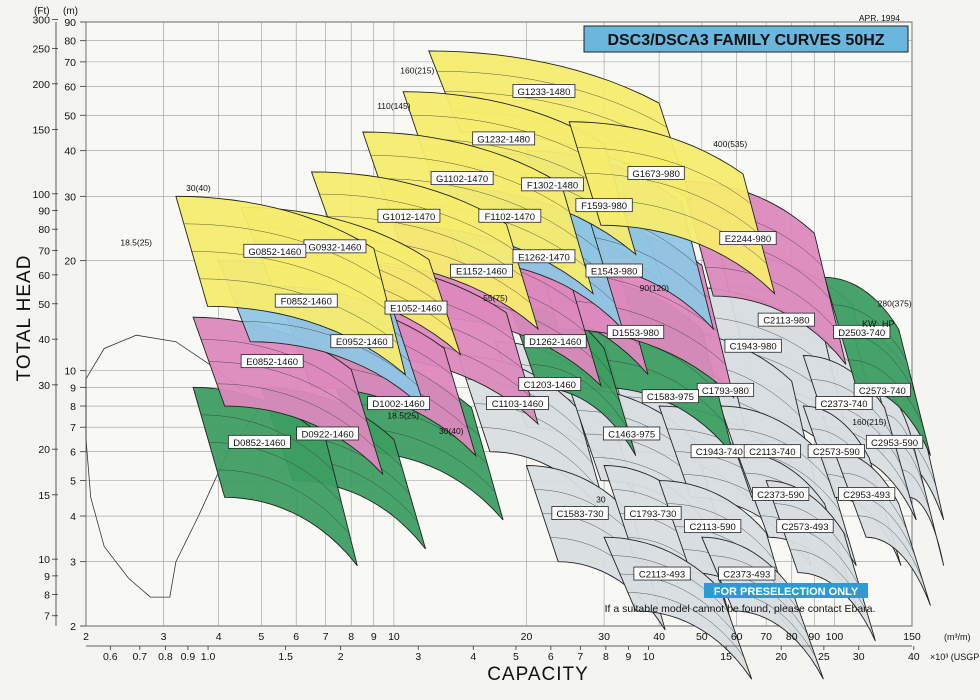  Describe the element at coordinates (70, 63) in the screenshot. I see `y-tick-m: 70` at that location.